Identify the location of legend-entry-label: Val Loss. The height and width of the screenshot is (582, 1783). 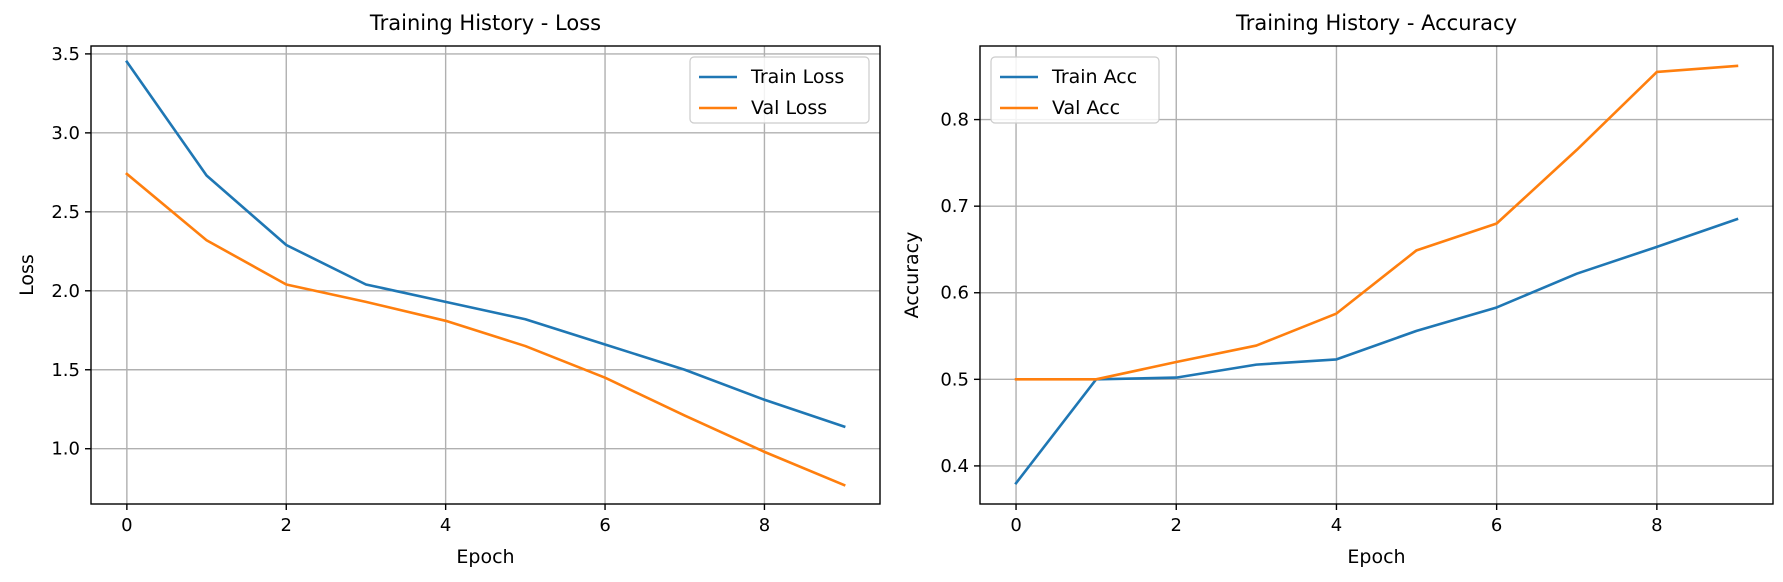
(789, 108).